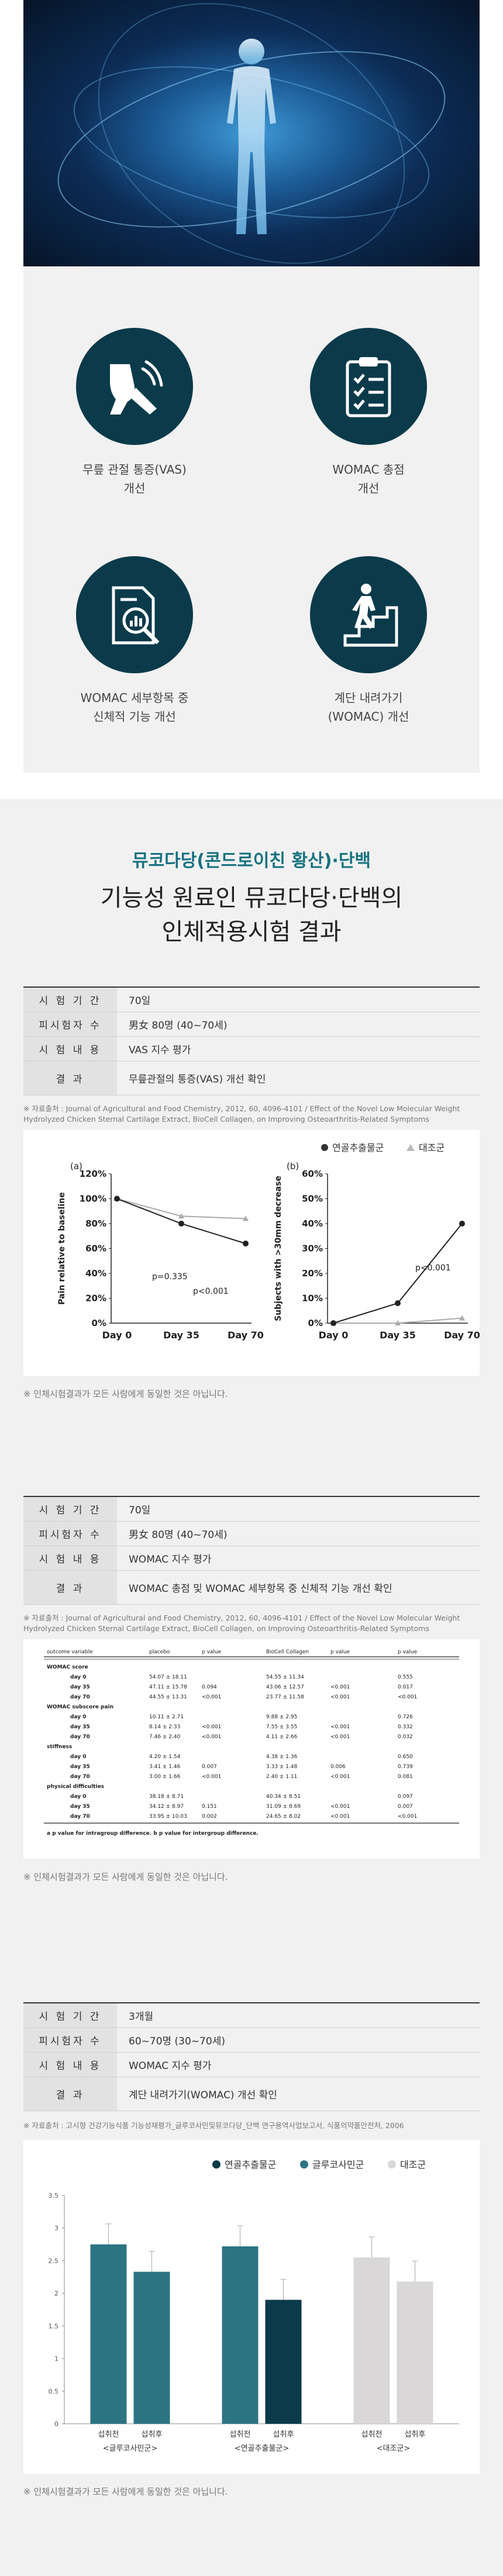 The image size is (503, 2576). What do you see at coordinates (56, 2359) in the screenshot?
I see `y-tick-label: 1` at bounding box center [56, 2359].